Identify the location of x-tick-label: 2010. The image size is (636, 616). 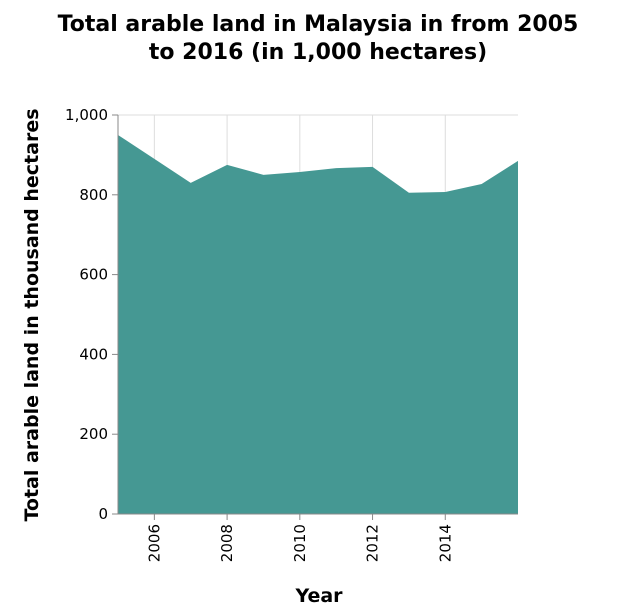
(300, 543).